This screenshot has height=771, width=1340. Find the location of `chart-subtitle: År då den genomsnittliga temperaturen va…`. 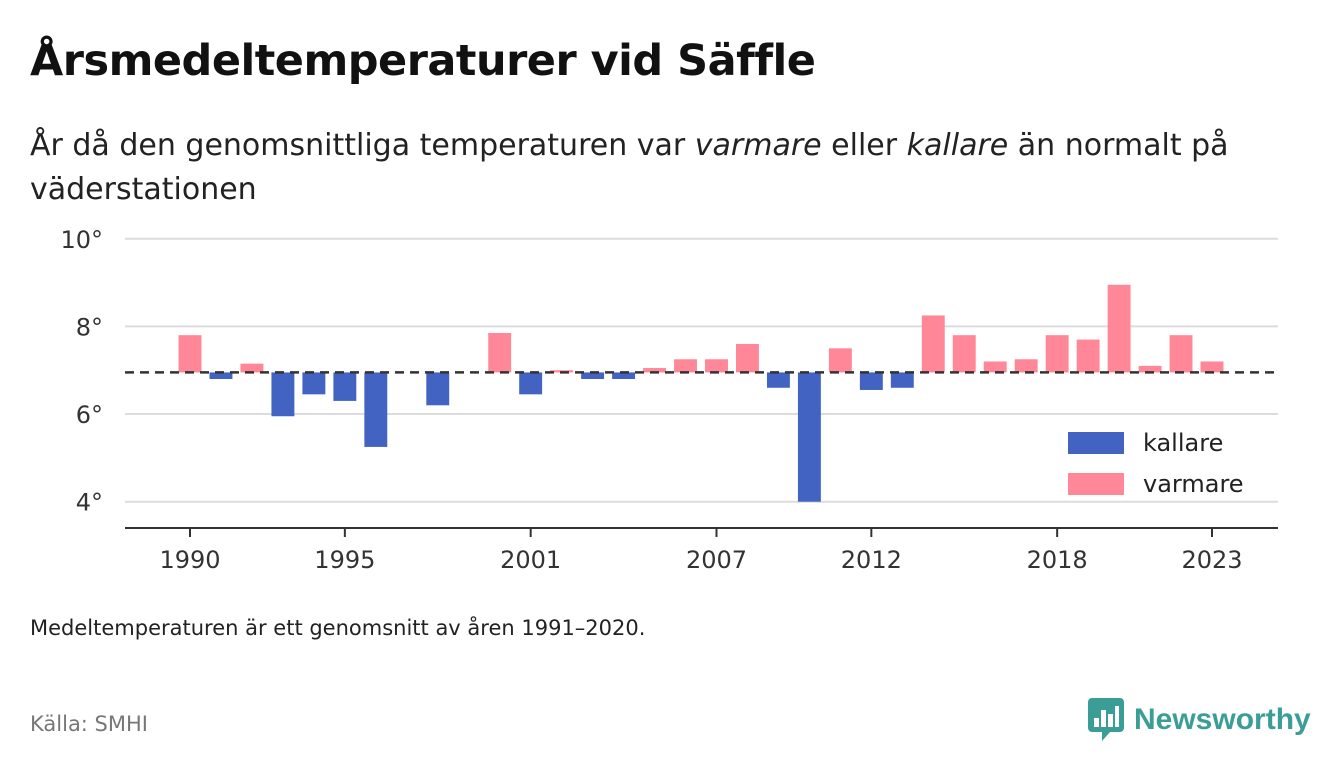

chart-subtitle: År då den genomsnittliga temperaturen va… is located at coordinates (670, 168).